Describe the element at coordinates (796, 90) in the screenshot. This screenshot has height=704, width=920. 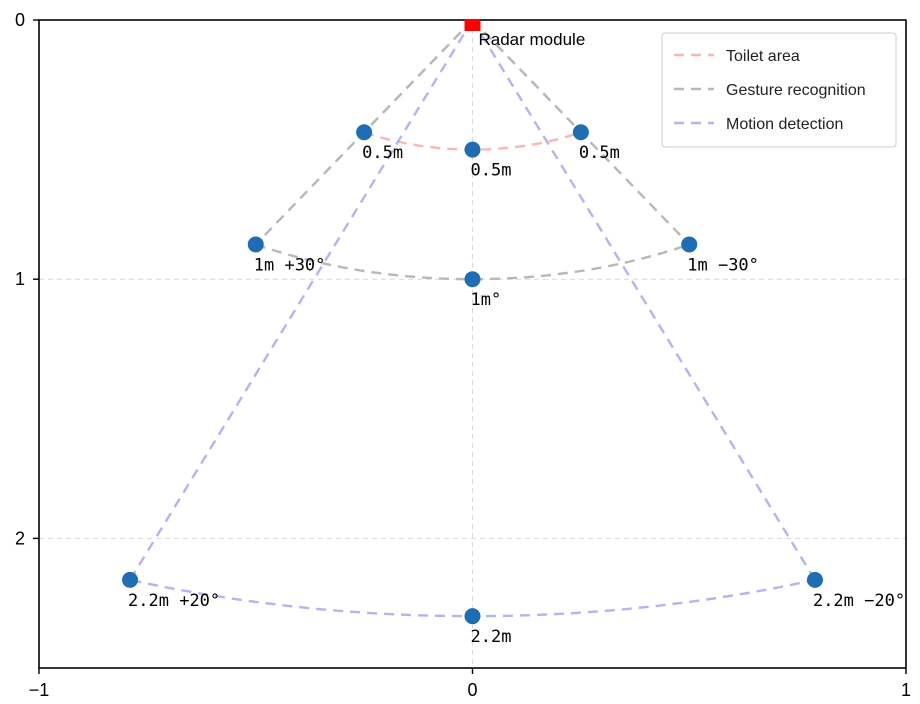
I see `legend-entry: Gesture recognition` at that location.